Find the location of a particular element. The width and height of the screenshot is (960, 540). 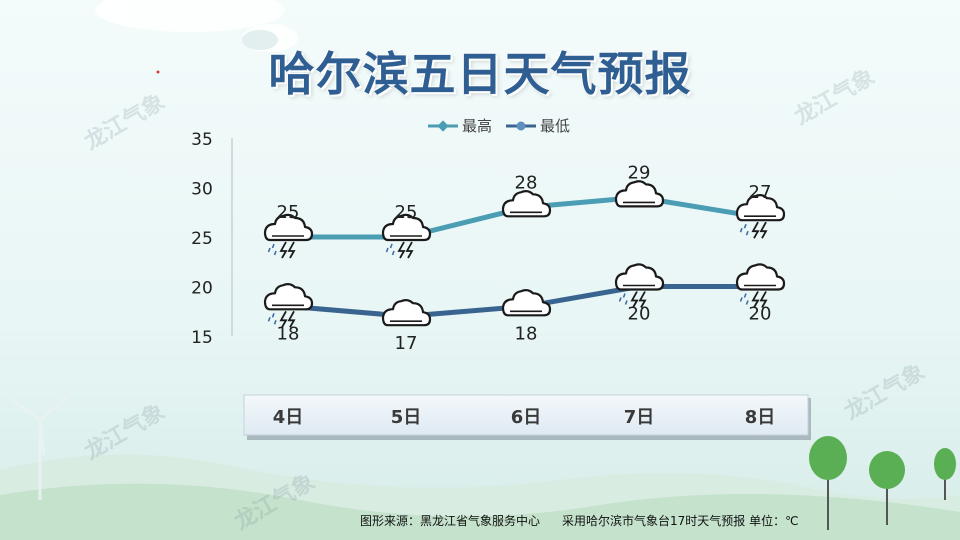

footer-source: 图形来源：黑龙江省气象服务中心 采用哈尔滨市气象台17时天气预报 单位：℃ is located at coordinates (579, 520).